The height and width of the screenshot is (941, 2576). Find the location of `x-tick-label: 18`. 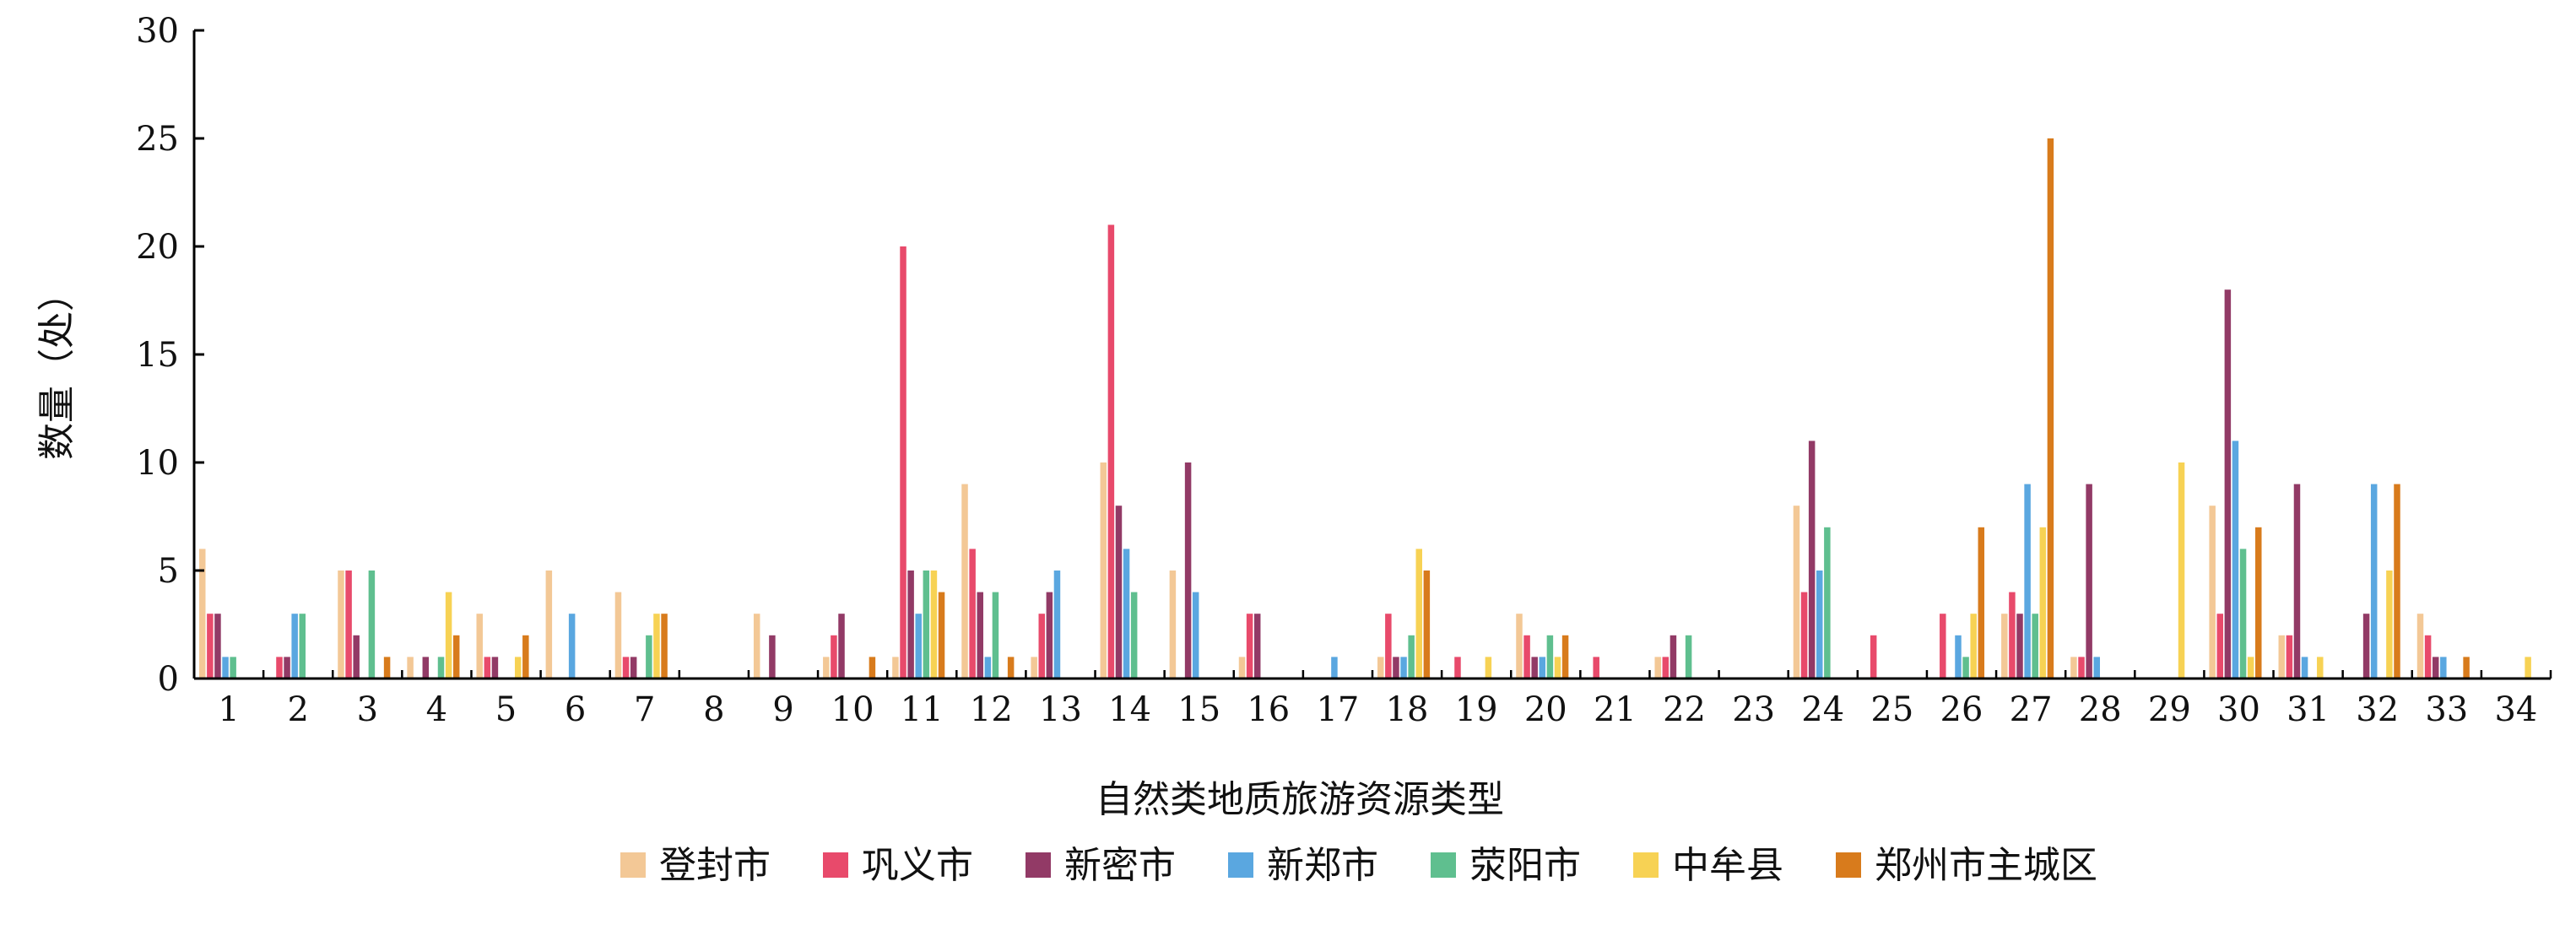

x-tick-label: 18 is located at coordinates (1407, 710).